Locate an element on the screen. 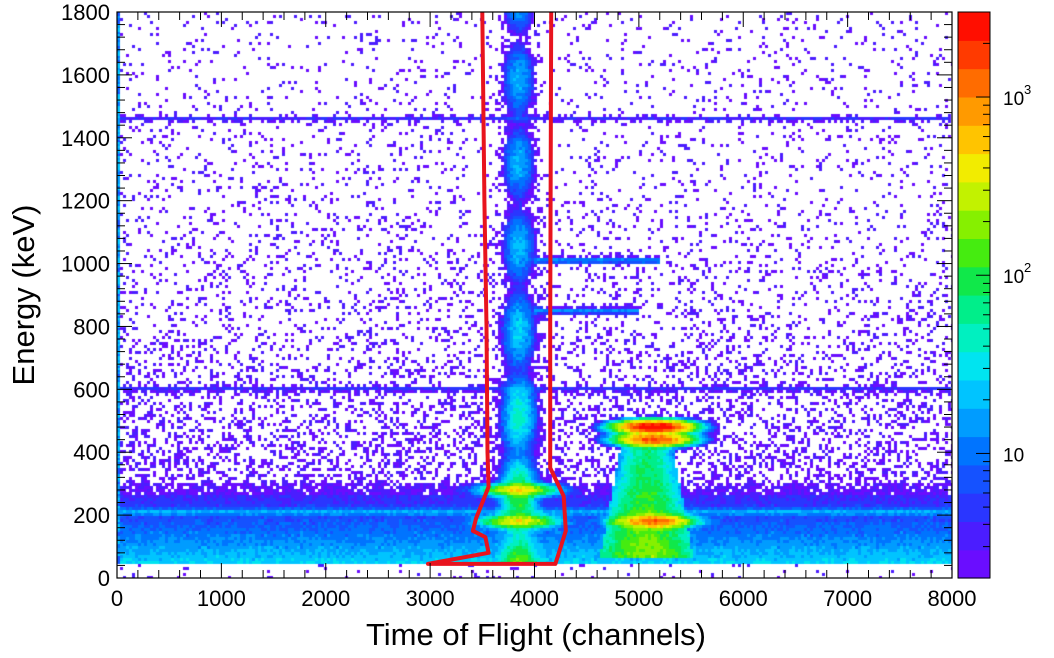 The width and height of the screenshot is (1054, 658). y-axis-label: Energy (keV) is located at coordinates (23, 295).